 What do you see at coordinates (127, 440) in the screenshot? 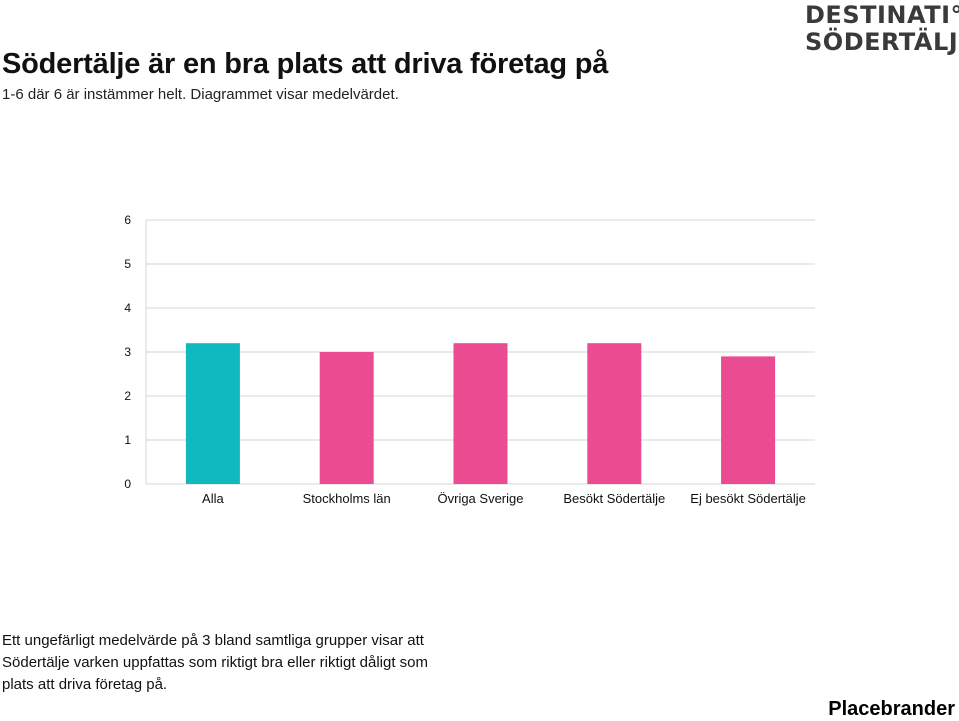
I see `y-tick-label: 1` at bounding box center [127, 440].